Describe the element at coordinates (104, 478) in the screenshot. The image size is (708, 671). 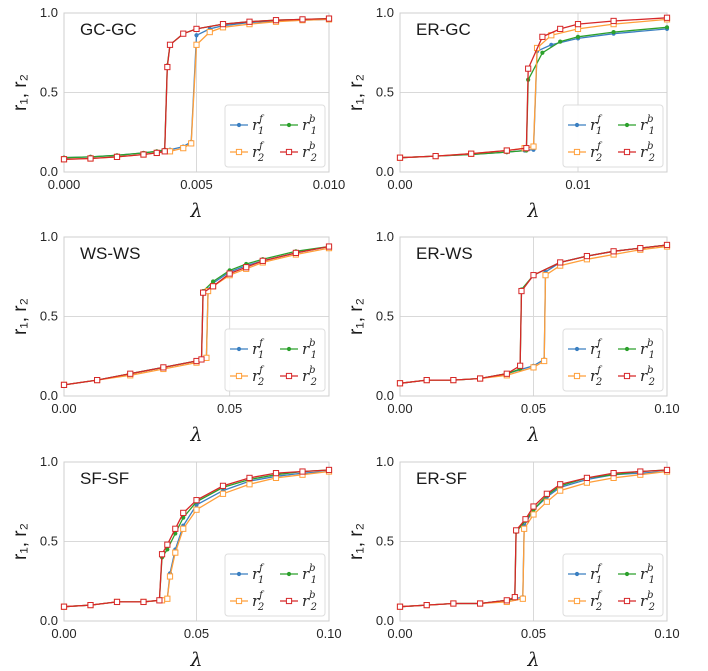
I see `panel-title: SF-SF` at that location.